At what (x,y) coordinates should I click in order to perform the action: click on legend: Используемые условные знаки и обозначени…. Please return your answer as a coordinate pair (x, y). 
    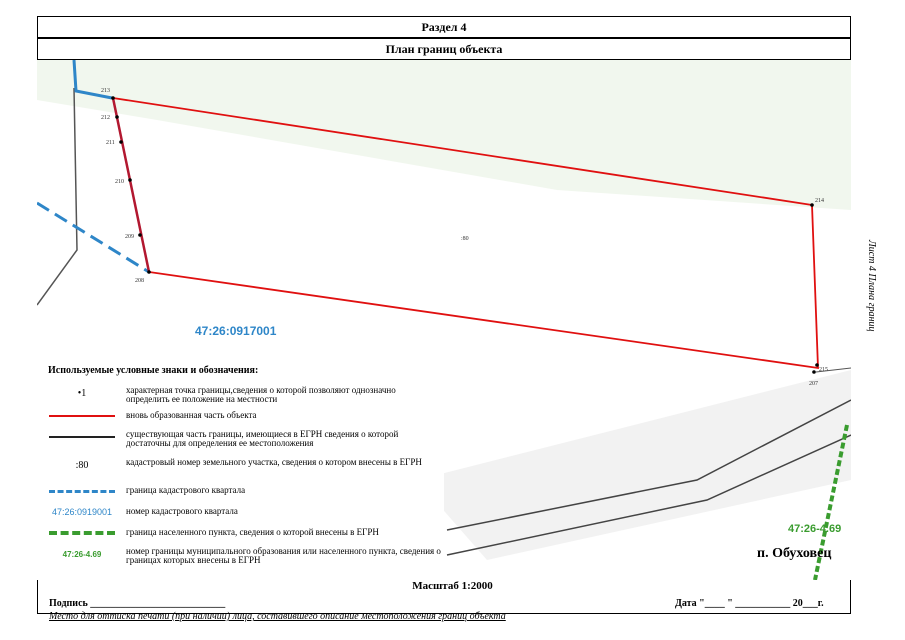
    Looking at the image, I should click on (244, 469).